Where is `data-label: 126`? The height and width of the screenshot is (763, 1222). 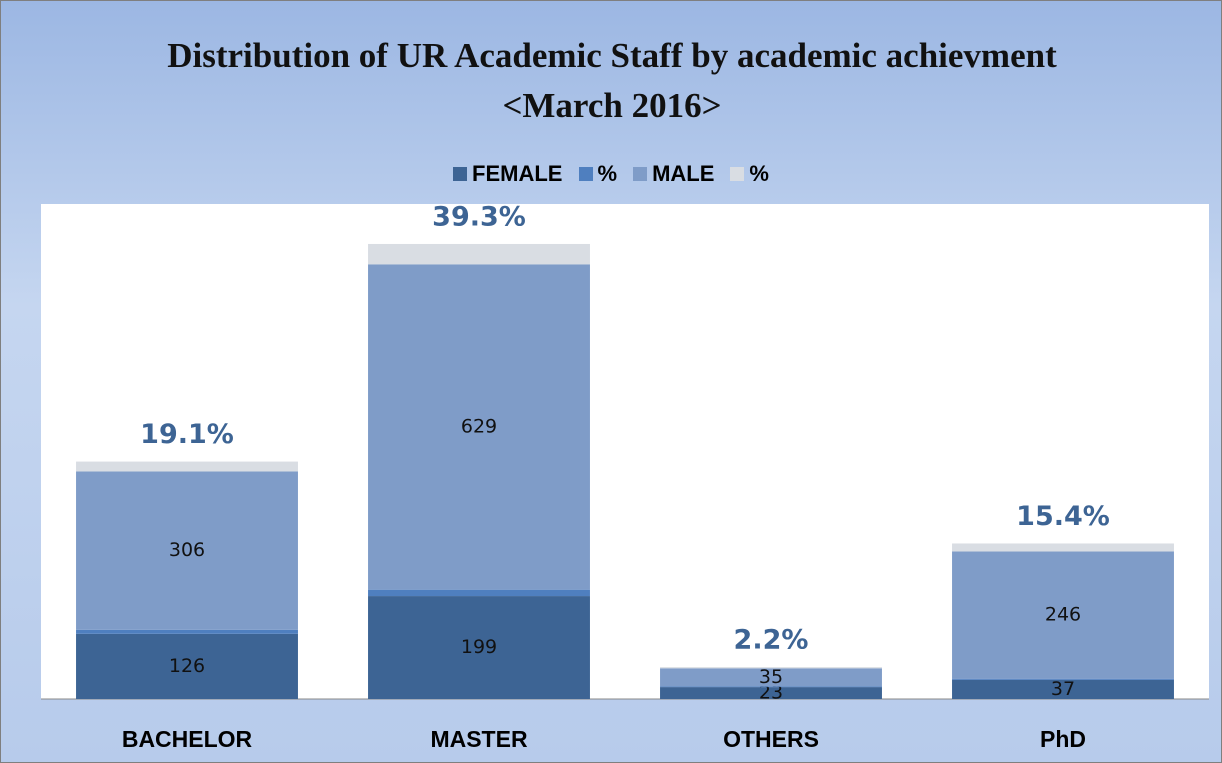
data-label: 126 is located at coordinates (187, 666).